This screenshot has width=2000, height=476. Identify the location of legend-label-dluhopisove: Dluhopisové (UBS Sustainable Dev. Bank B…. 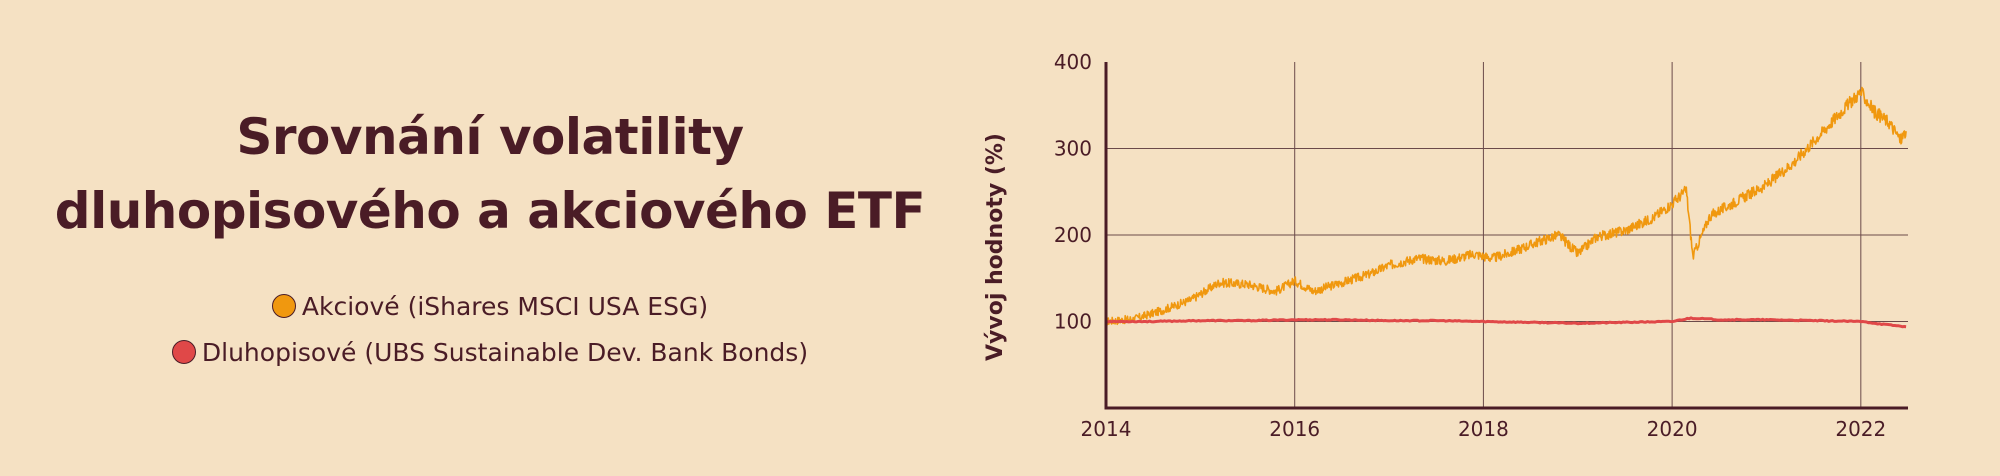
(505, 352).